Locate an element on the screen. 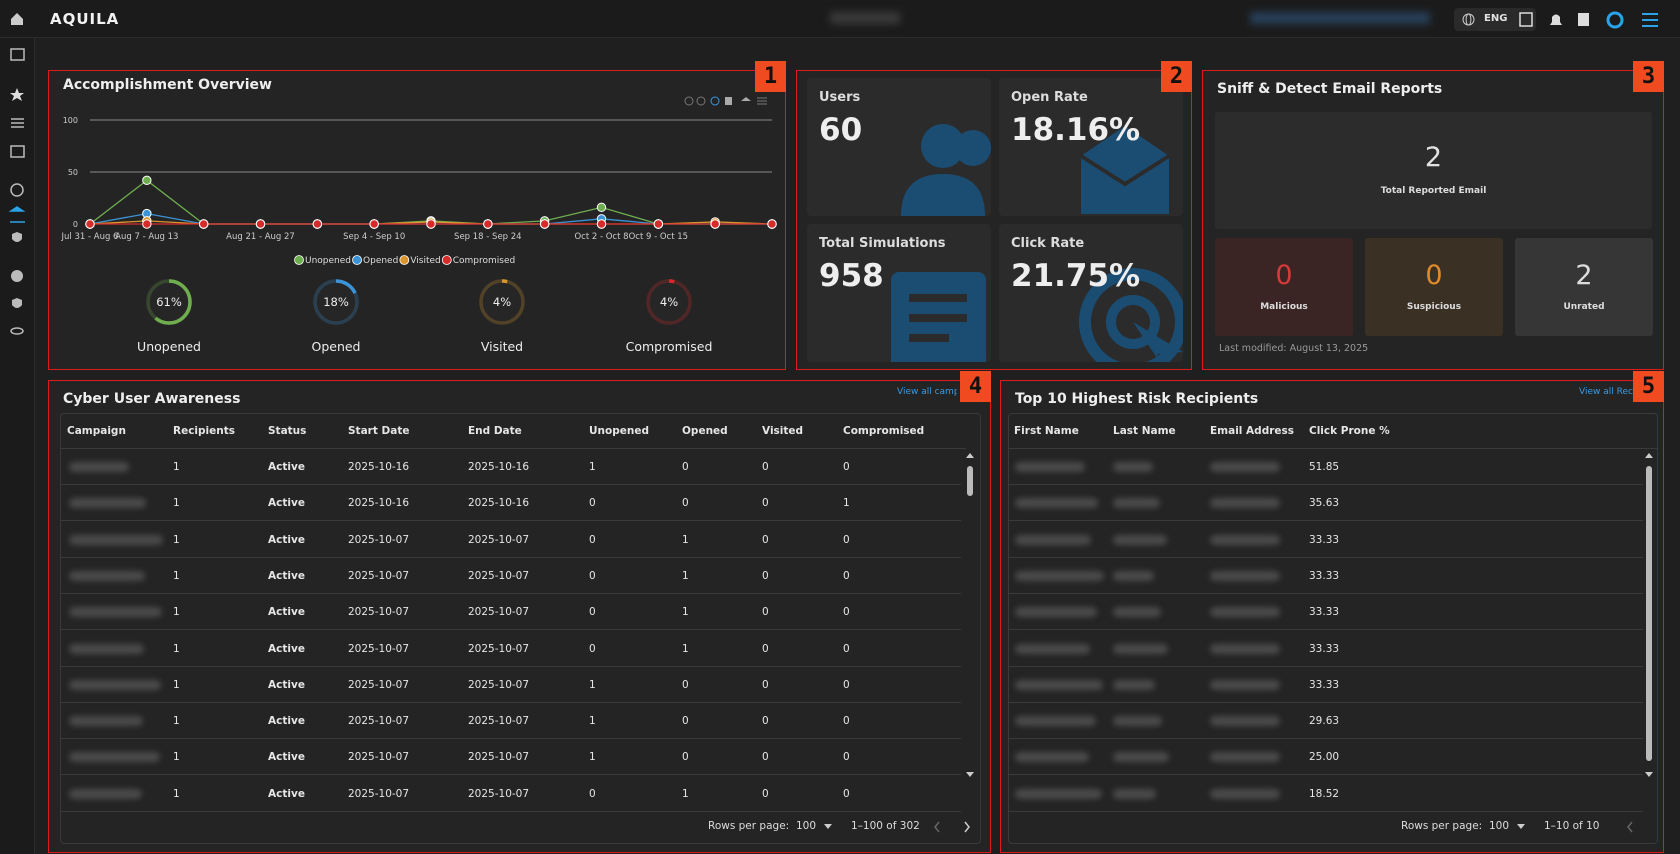  legend-label: Compromised is located at coordinates (484, 261).